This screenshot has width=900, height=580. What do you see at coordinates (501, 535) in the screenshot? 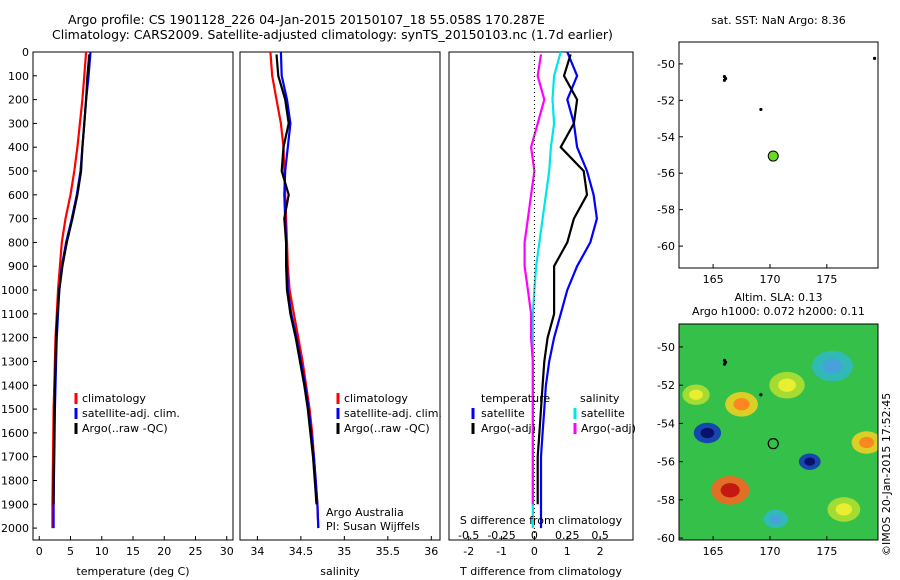
I see `salinity-diff-tick-label: -0.25` at bounding box center [501, 535].